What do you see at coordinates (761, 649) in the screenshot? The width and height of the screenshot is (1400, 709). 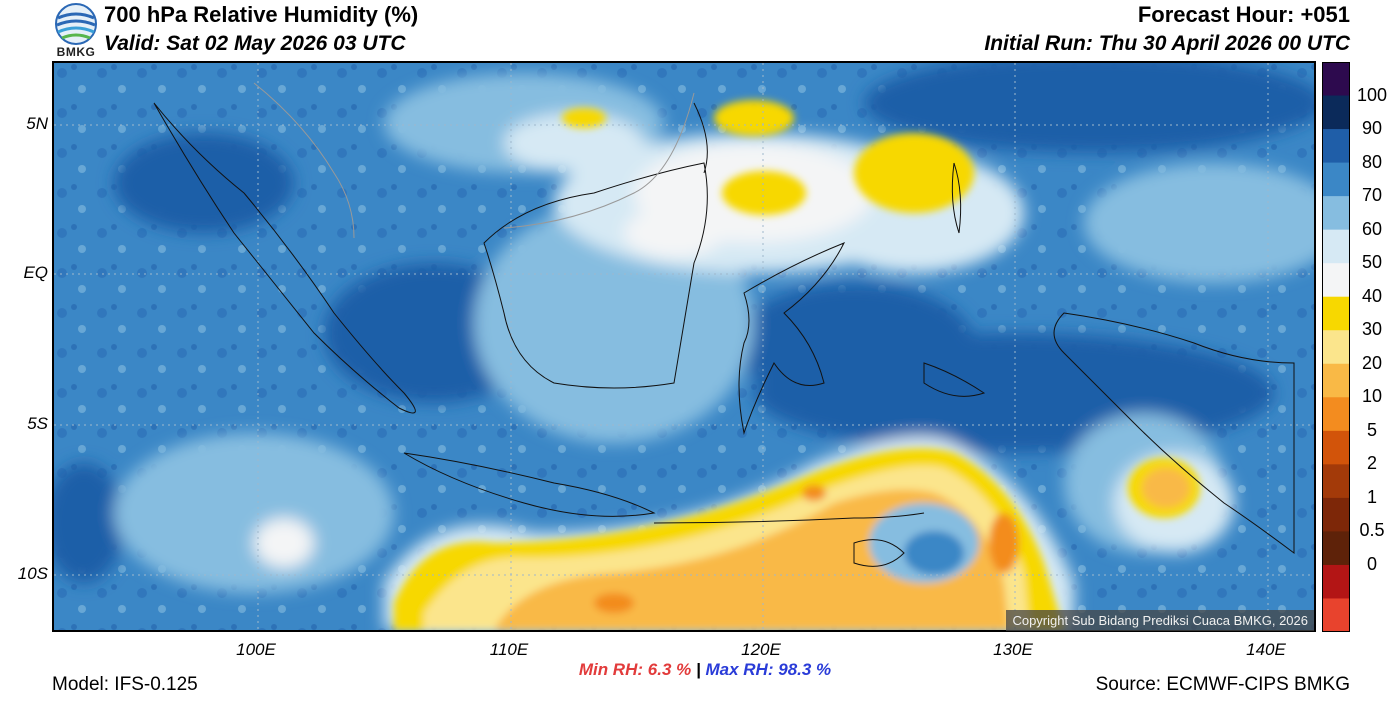 I see `lon-label-120e: 120E` at bounding box center [761, 649].